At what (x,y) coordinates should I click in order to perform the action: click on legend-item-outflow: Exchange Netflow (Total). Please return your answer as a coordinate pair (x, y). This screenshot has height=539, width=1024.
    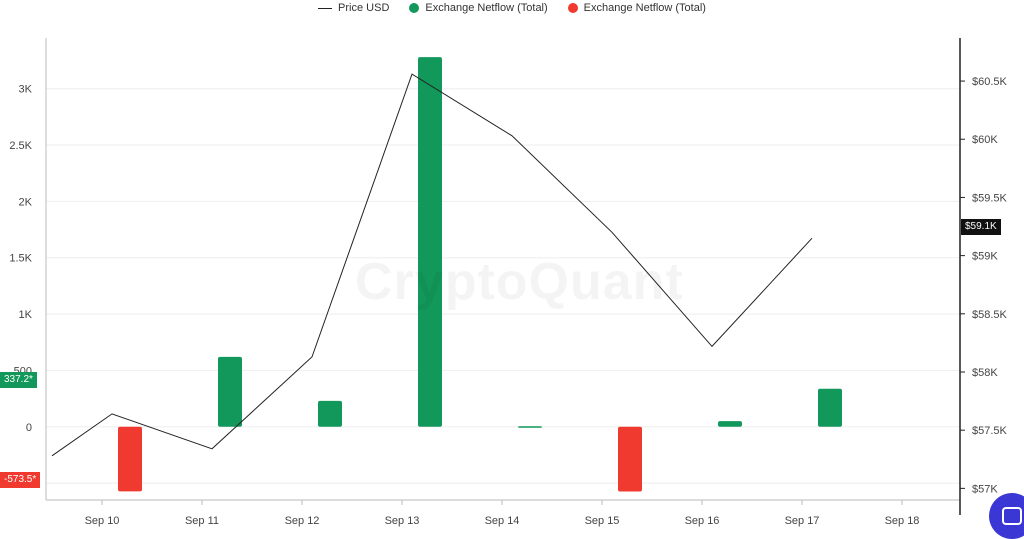
    Looking at the image, I should click on (636, 8).